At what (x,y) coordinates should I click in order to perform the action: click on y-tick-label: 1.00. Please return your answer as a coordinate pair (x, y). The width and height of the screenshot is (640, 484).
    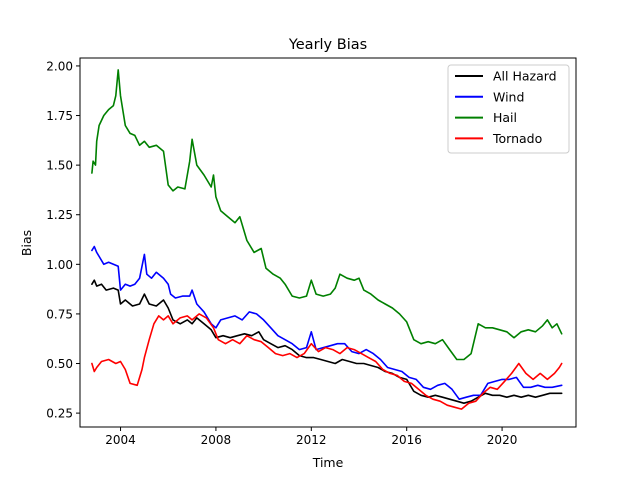
    Looking at the image, I should click on (59, 265).